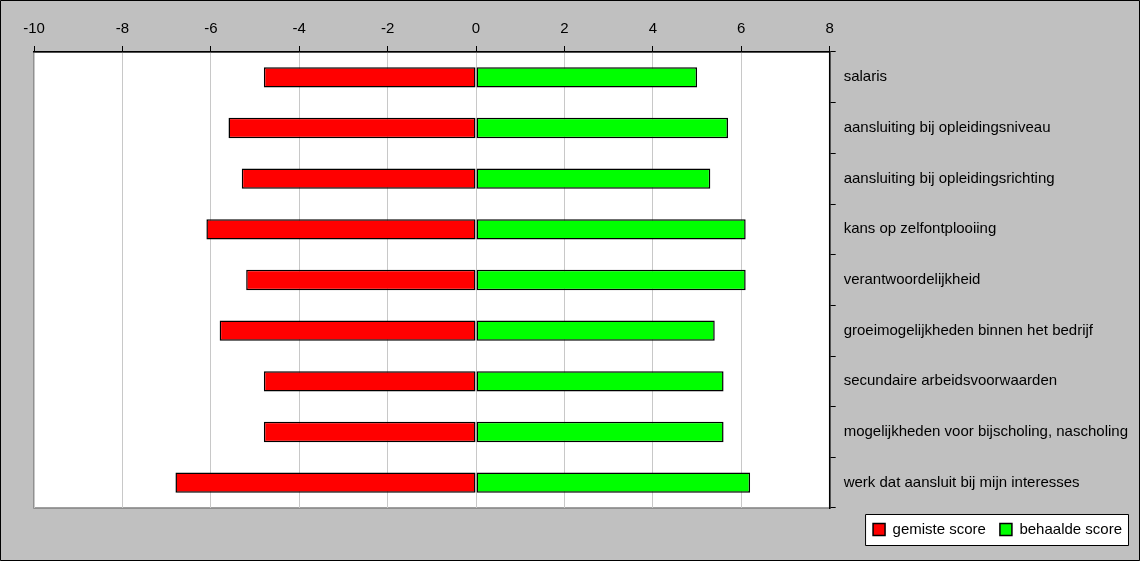 The height and width of the screenshot is (561, 1140). What do you see at coordinates (912, 279) in the screenshot?
I see `y-tick-label: verantwoordelijkheid` at bounding box center [912, 279].